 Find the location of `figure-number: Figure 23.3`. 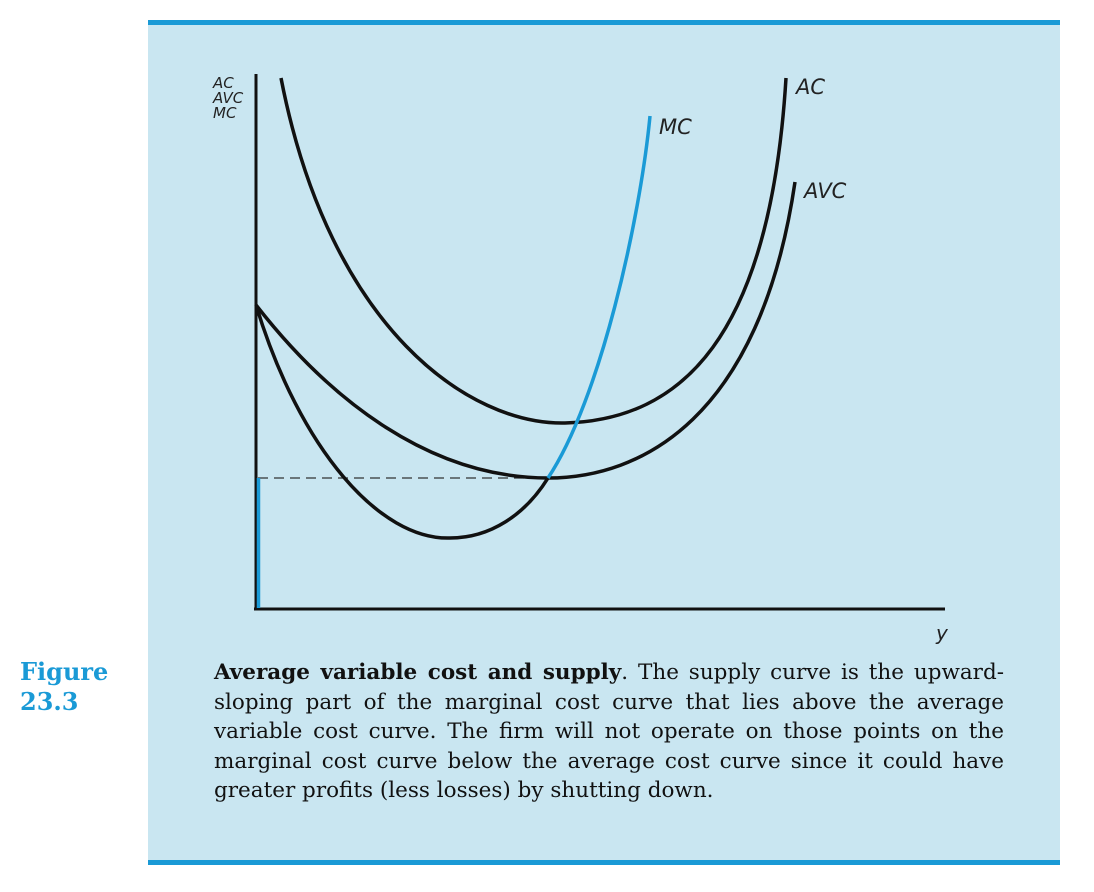

figure-number: Figure 23.3 is located at coordinates (64, 687).